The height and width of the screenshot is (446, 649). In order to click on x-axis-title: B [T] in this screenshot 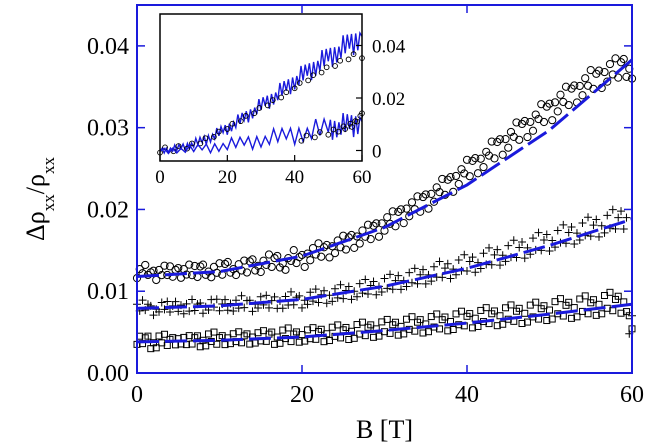, I will do `click(384, 429)`.